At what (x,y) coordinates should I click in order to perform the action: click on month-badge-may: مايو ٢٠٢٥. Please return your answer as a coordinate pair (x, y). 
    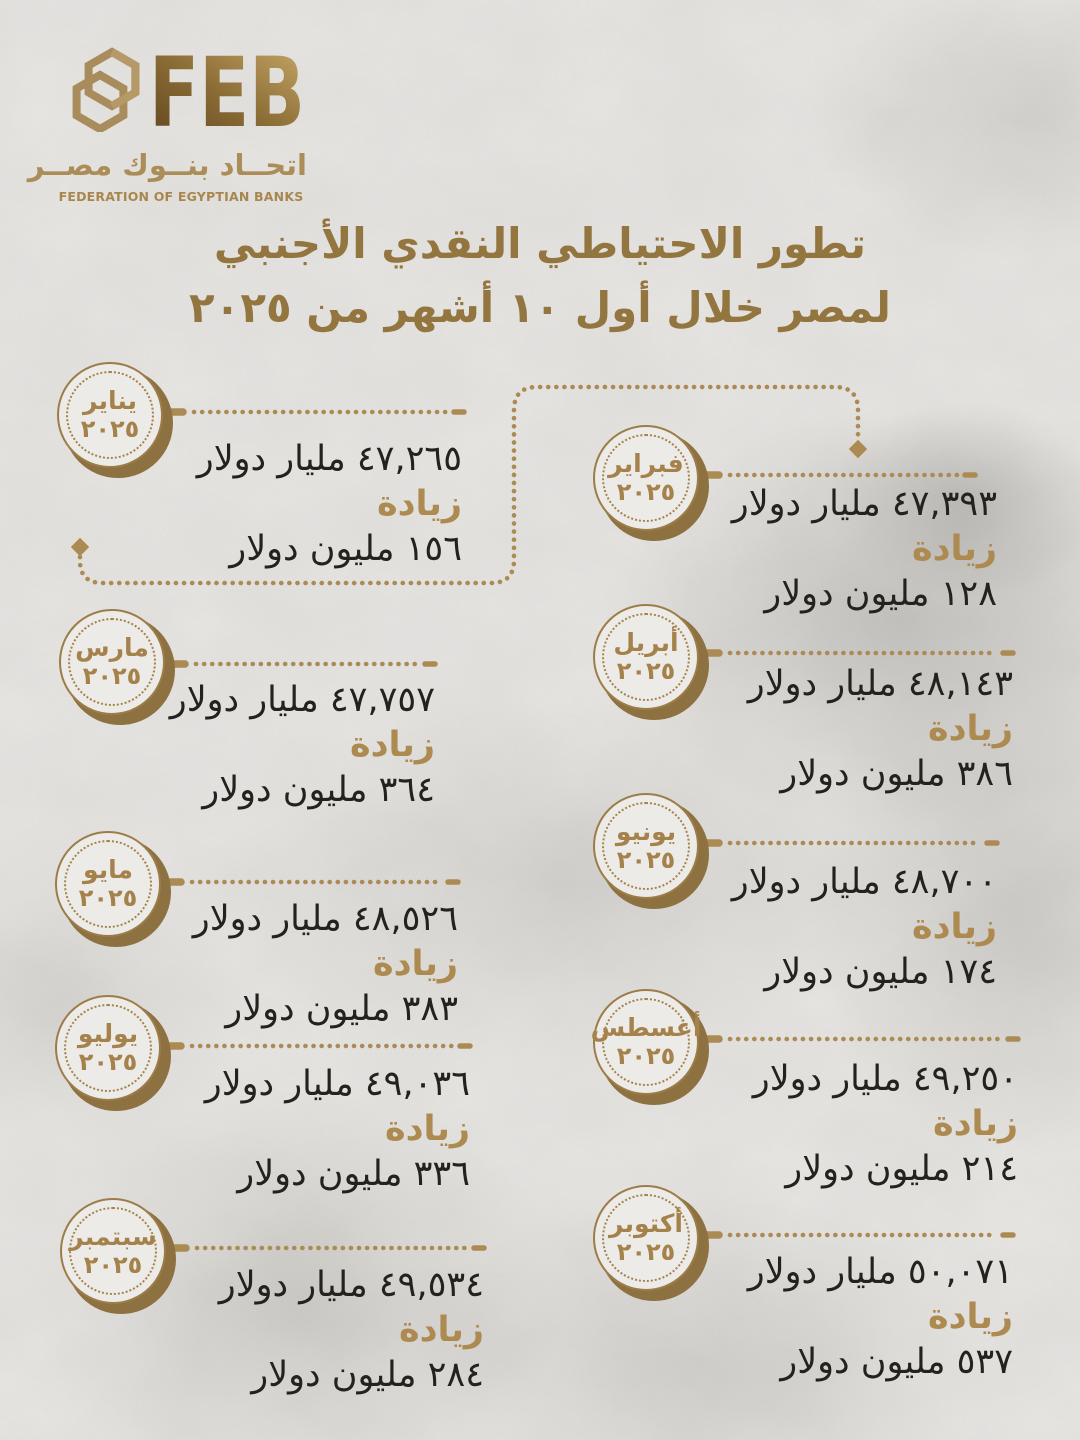
    Looking at the image, I should click on (113, 889).